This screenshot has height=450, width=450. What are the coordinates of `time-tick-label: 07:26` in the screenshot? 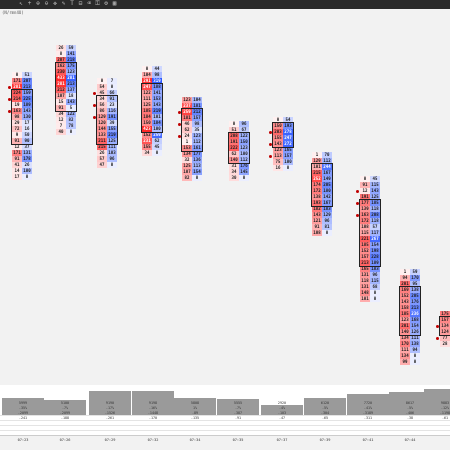 It's located at (65, 440).